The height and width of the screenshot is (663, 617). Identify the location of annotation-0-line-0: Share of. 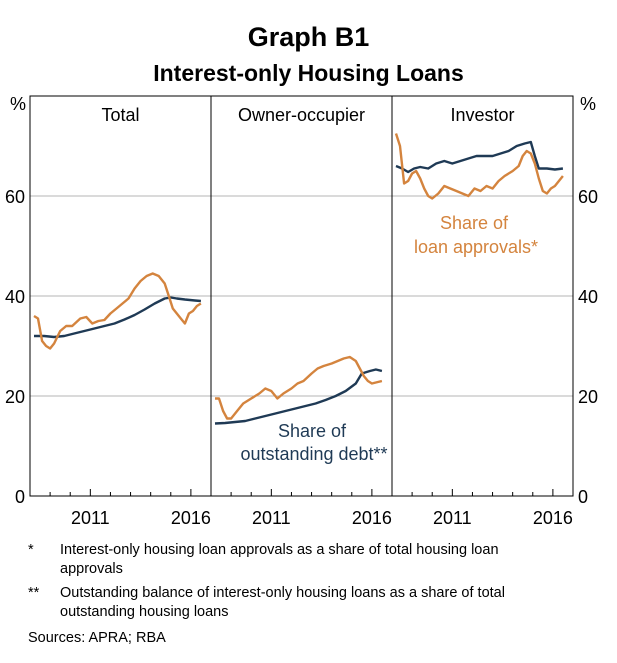
(312, 431).